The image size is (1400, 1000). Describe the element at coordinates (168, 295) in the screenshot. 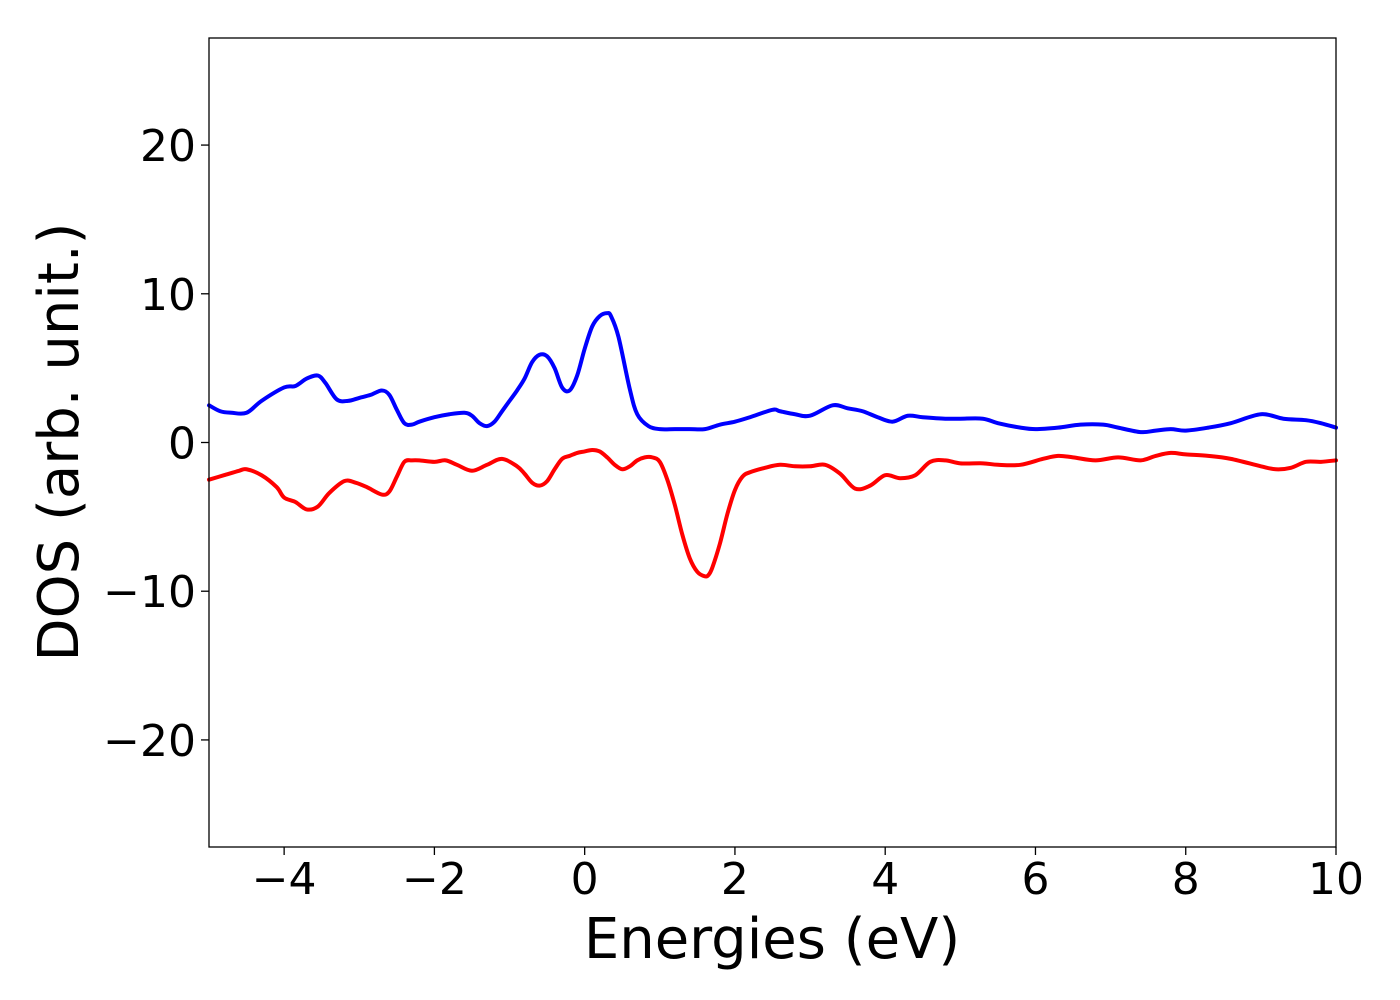

I see `y-tick-label: 10` at that location.